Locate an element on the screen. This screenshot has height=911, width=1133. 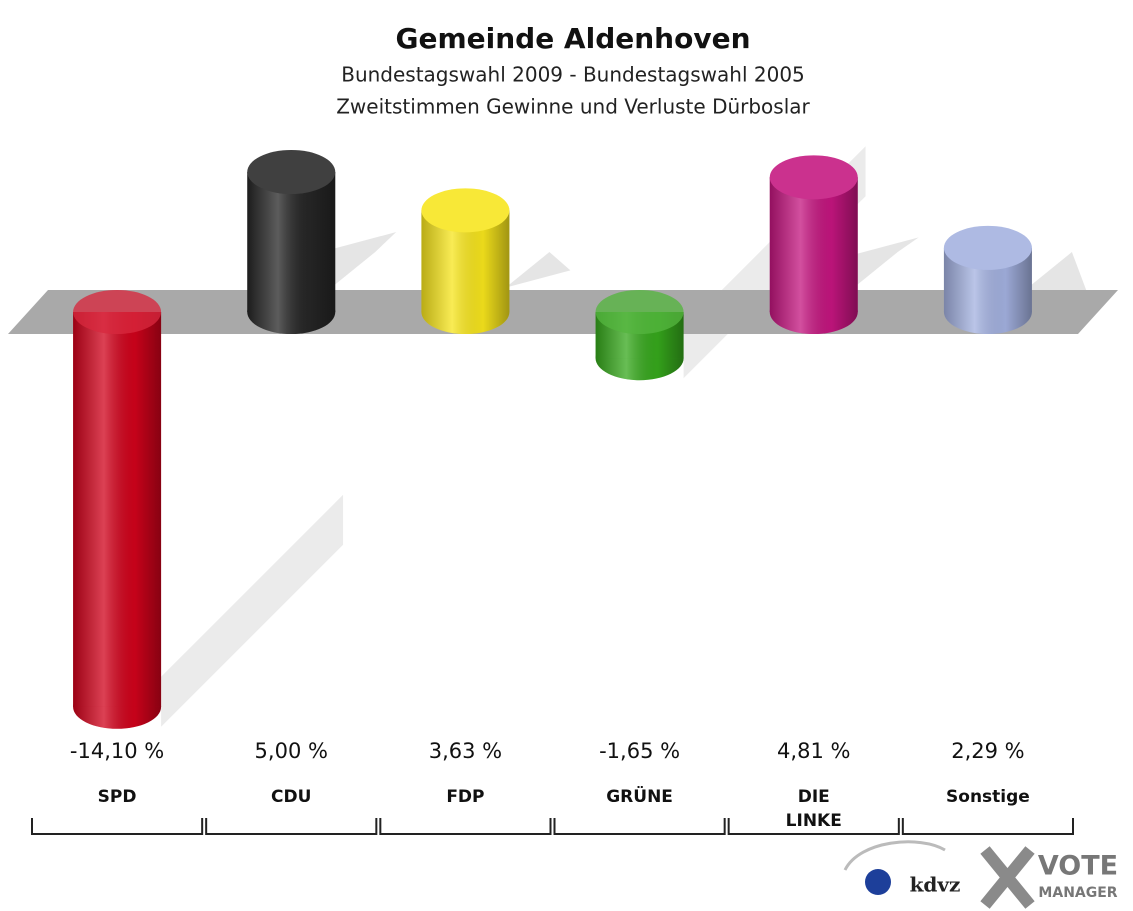
value-label: 2,29 % is located at coordinates (987, 751).